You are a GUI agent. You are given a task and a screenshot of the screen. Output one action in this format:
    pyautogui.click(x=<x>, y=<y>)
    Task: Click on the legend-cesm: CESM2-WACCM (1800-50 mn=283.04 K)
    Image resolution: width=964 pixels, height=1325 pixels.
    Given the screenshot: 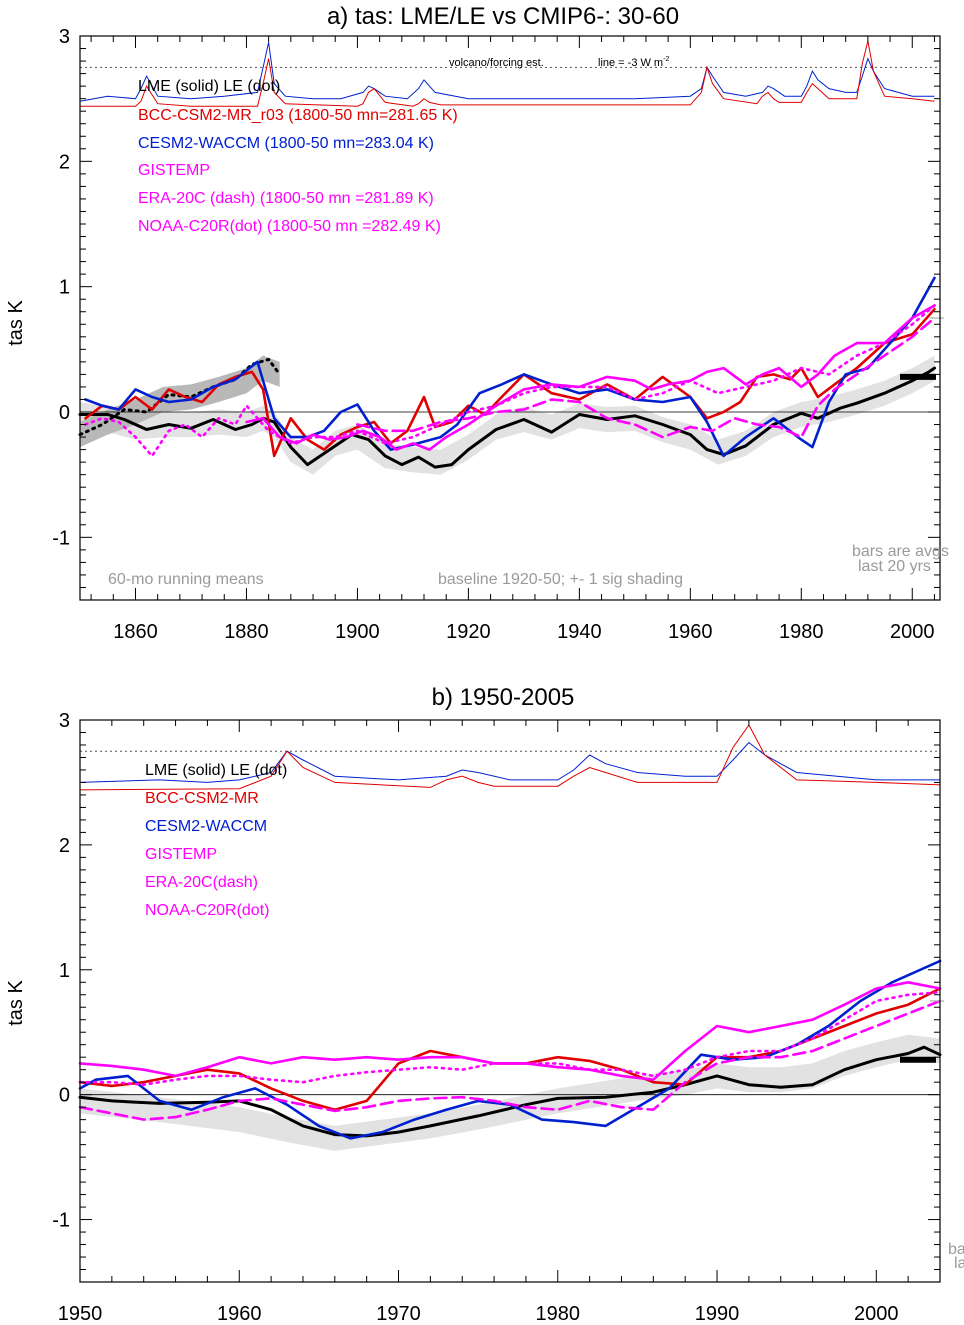 What is the action you would take?
    pyautogui.click(x=286, y=143)
    